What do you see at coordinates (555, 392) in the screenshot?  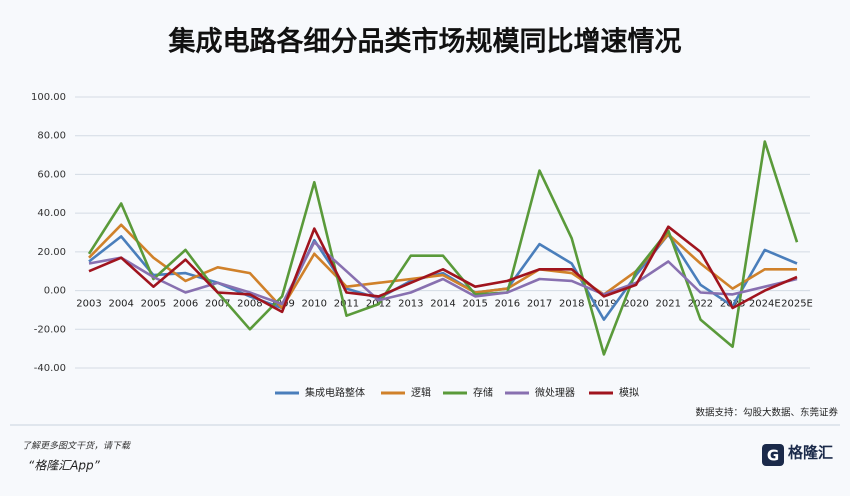 I see `legend-label: 微处理器` at bounding box center [555, 392].